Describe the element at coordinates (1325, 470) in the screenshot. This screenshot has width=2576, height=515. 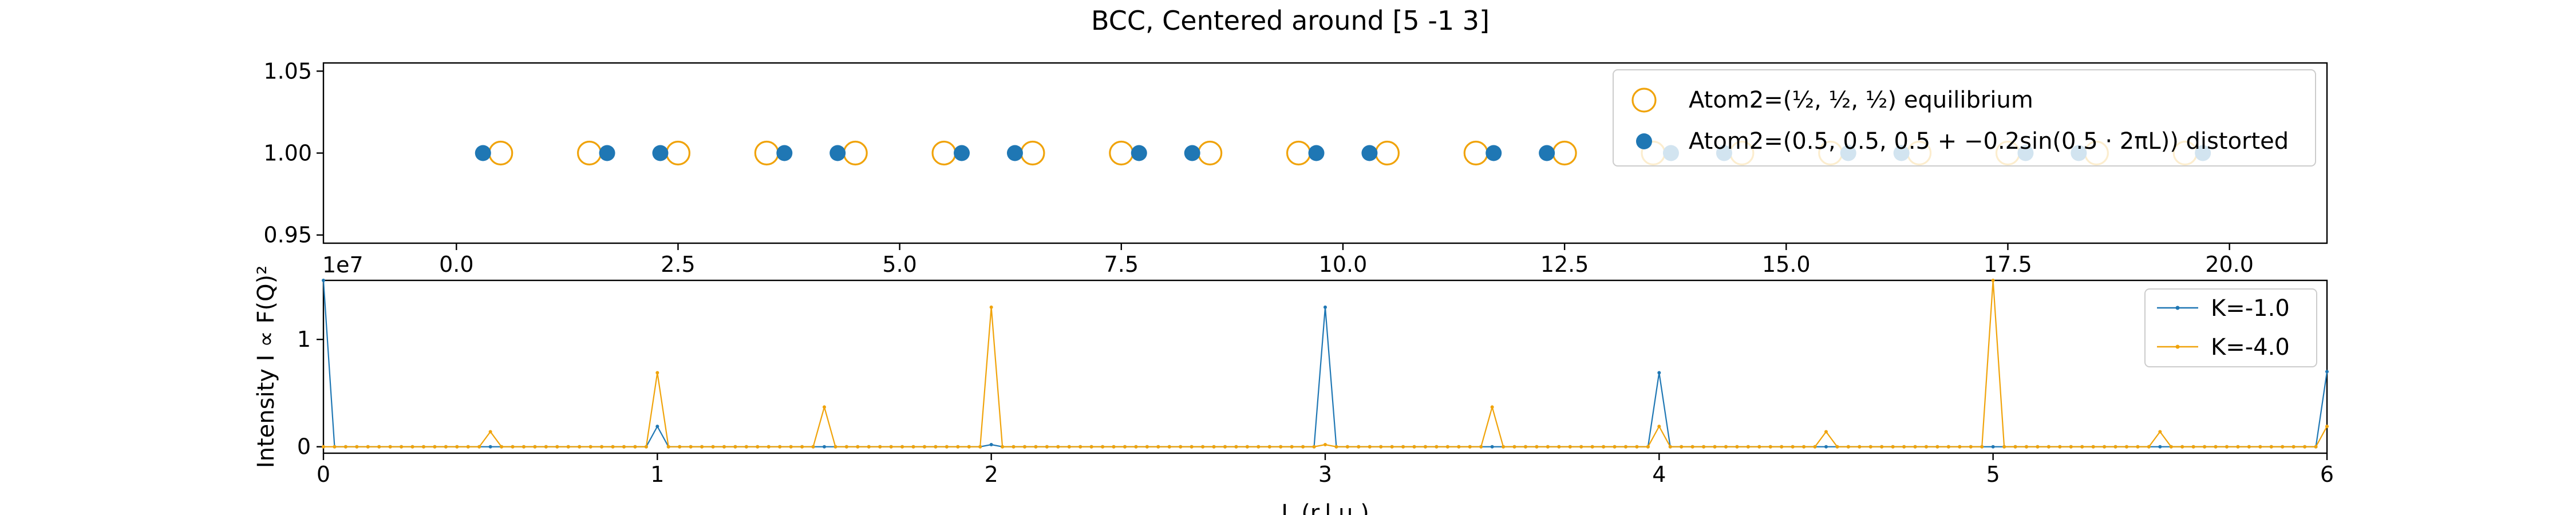
I see `bottom-x-axis: 0 1 2 3 4 5 6` at that location.